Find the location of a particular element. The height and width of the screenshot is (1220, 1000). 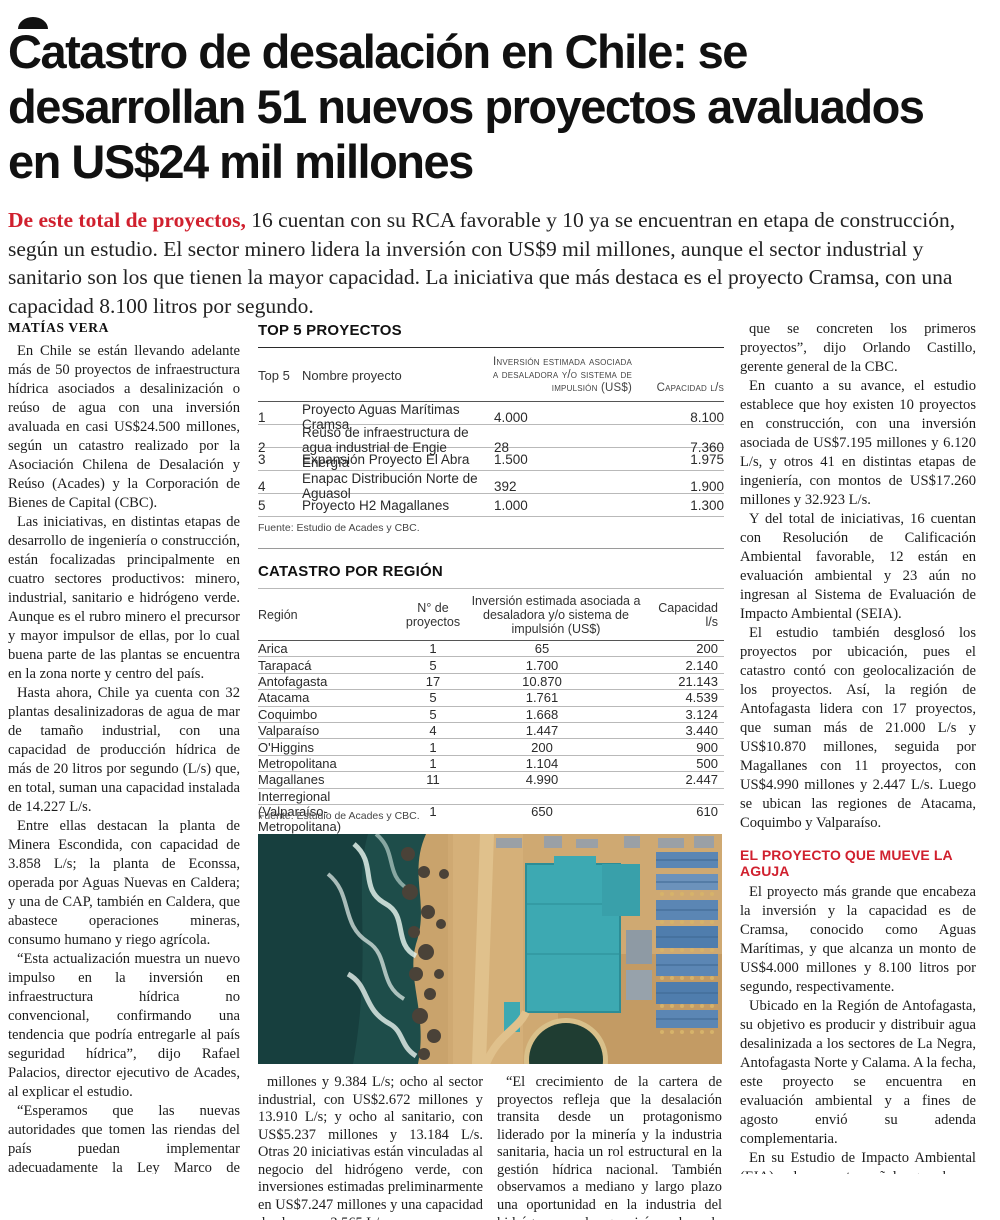

page-corner-mark is located at coordinates (33, 23).